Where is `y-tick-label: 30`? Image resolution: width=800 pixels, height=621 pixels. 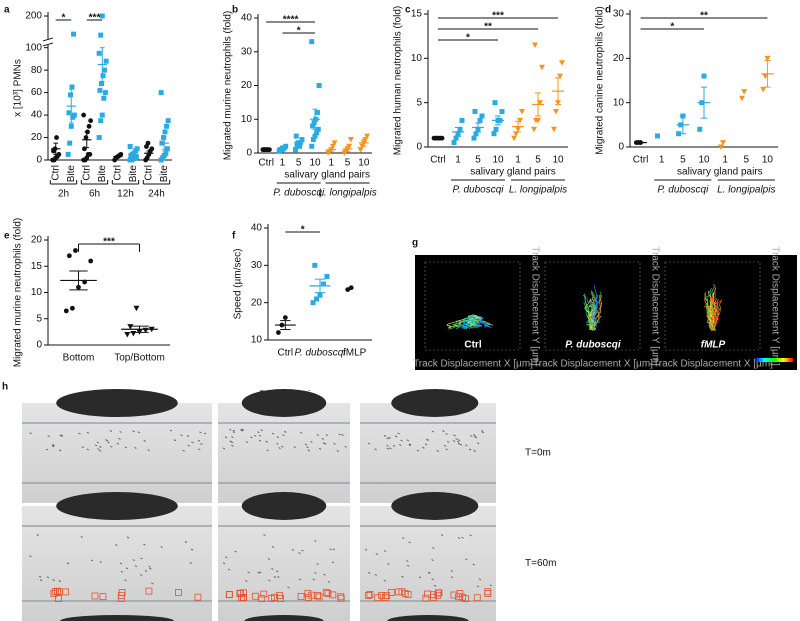
y-tick-label: 30 is located at coordinates (619, 14).